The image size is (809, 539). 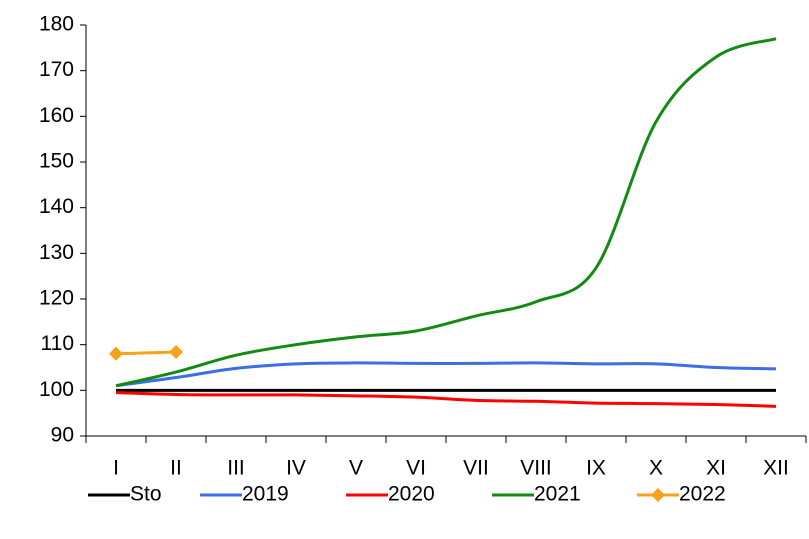 What do you see at coordinates (57, 343) in the screenshot?
I see `y-tick-label: 110` at bounding box center [57, 343].